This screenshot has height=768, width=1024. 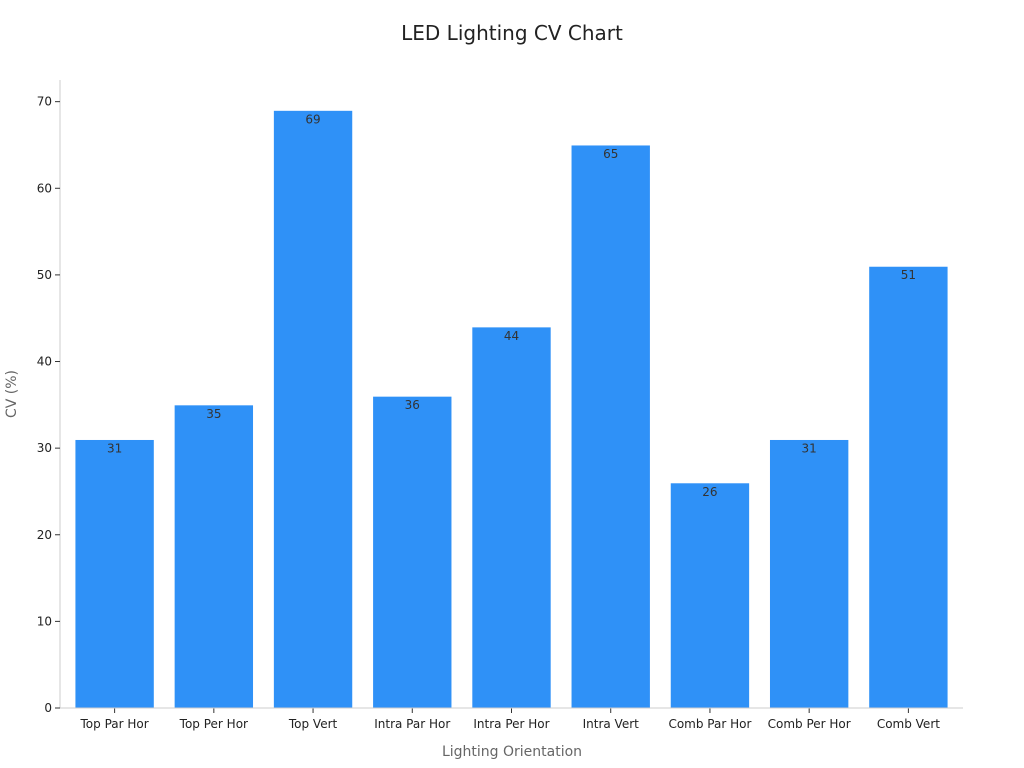 I want to click on x-tick-label: Comb Vert, so click(x=908, y=724).